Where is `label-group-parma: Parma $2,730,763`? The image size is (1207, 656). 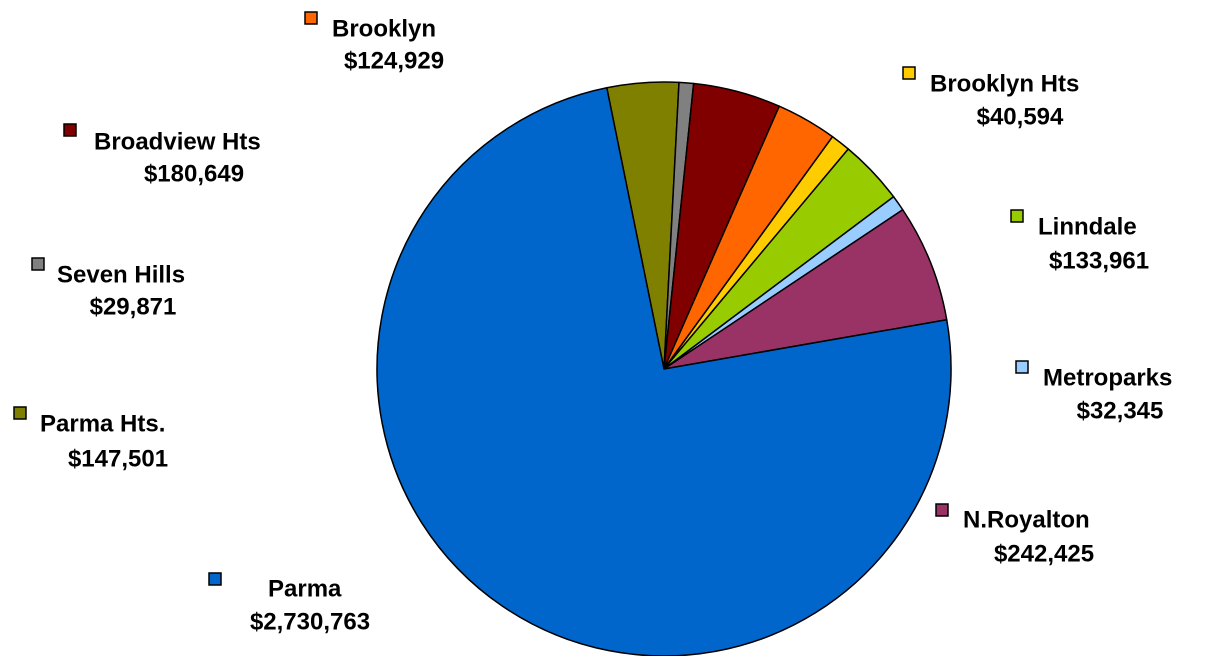 label-group-parma: Parma $2,730,763 is located at coordinates (289, 603).